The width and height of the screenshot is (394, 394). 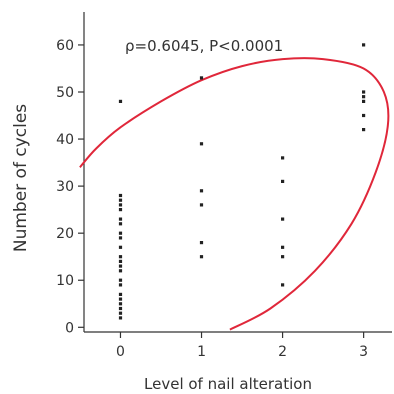 What do you see at coordinates (65, 93) in the screenshot?
I see `y-tick-label: 50` at bounding box center [65, 93].